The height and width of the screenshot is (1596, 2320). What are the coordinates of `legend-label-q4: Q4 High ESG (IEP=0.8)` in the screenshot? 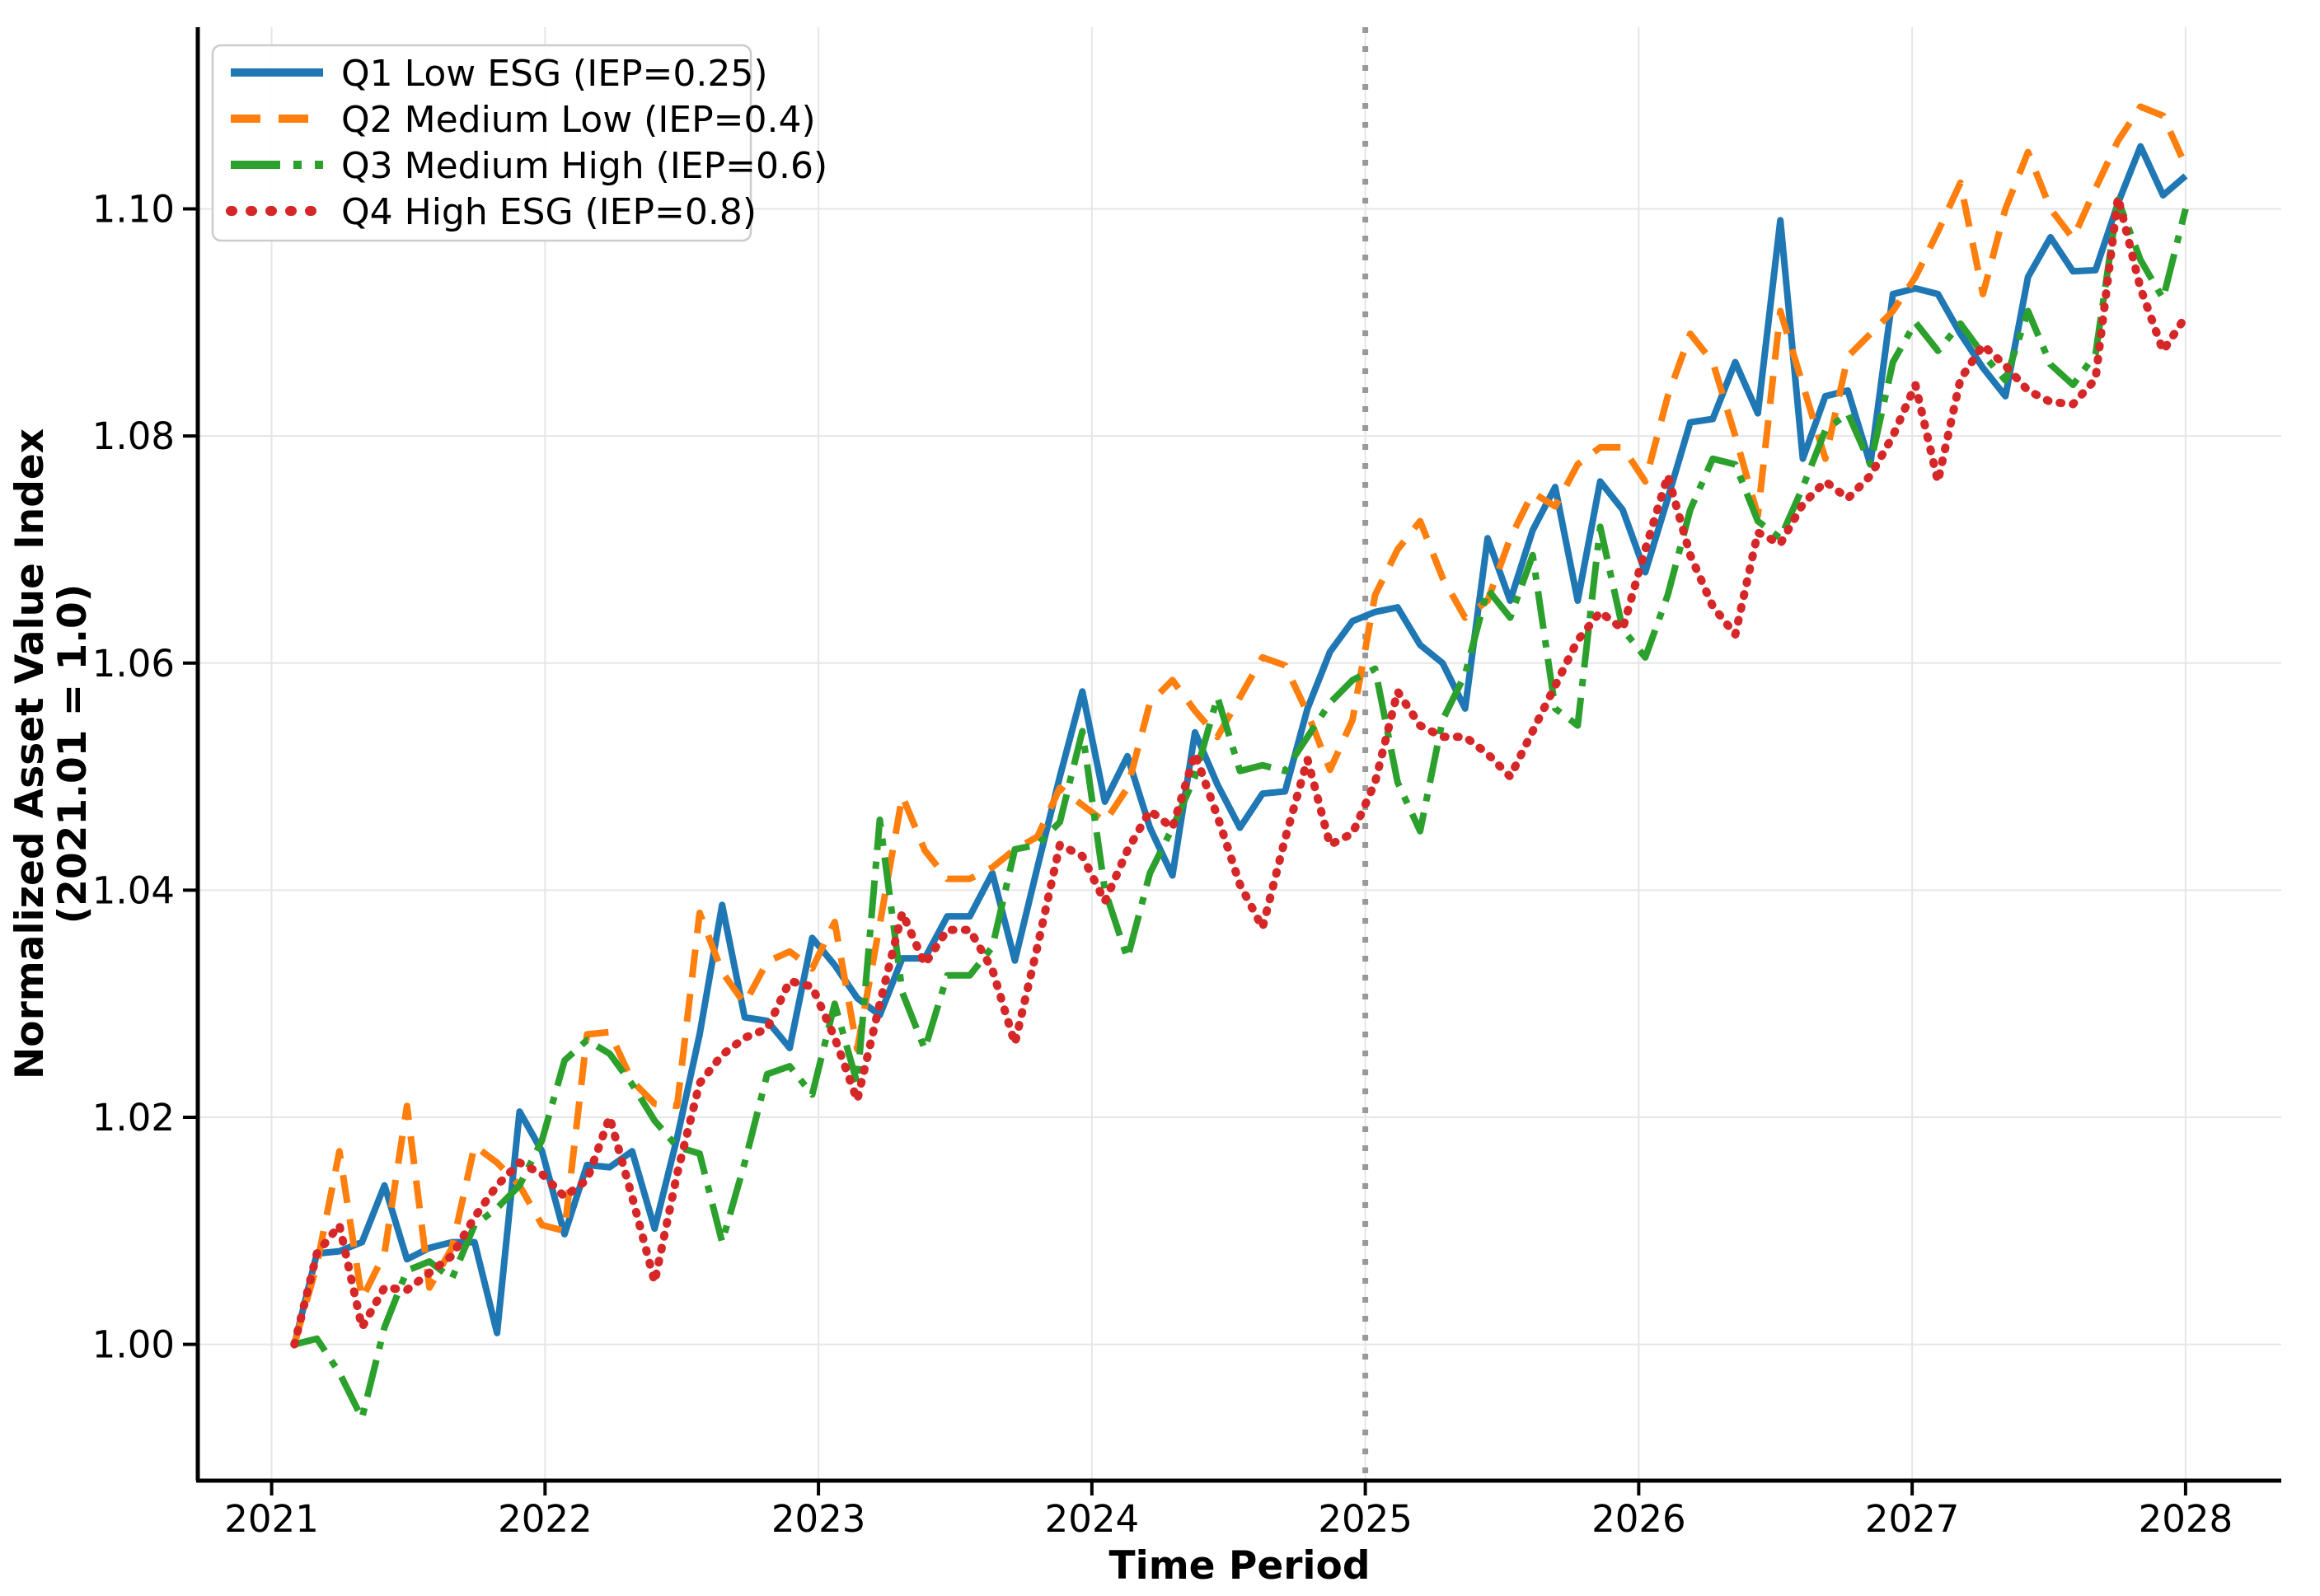 It's located at (549, 212).